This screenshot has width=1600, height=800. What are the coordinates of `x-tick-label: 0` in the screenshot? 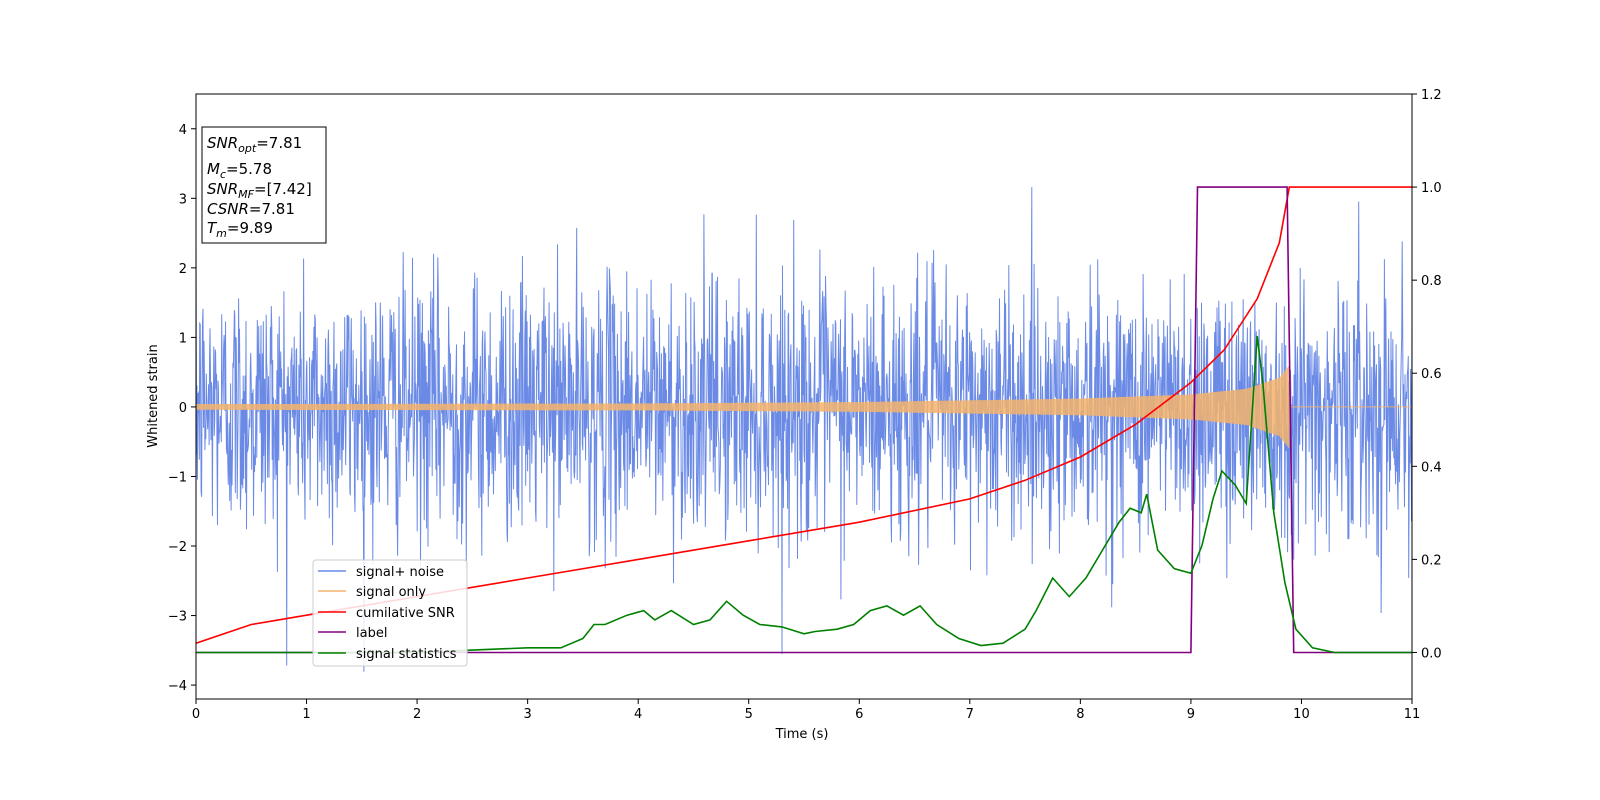 It's located at (196, 714).